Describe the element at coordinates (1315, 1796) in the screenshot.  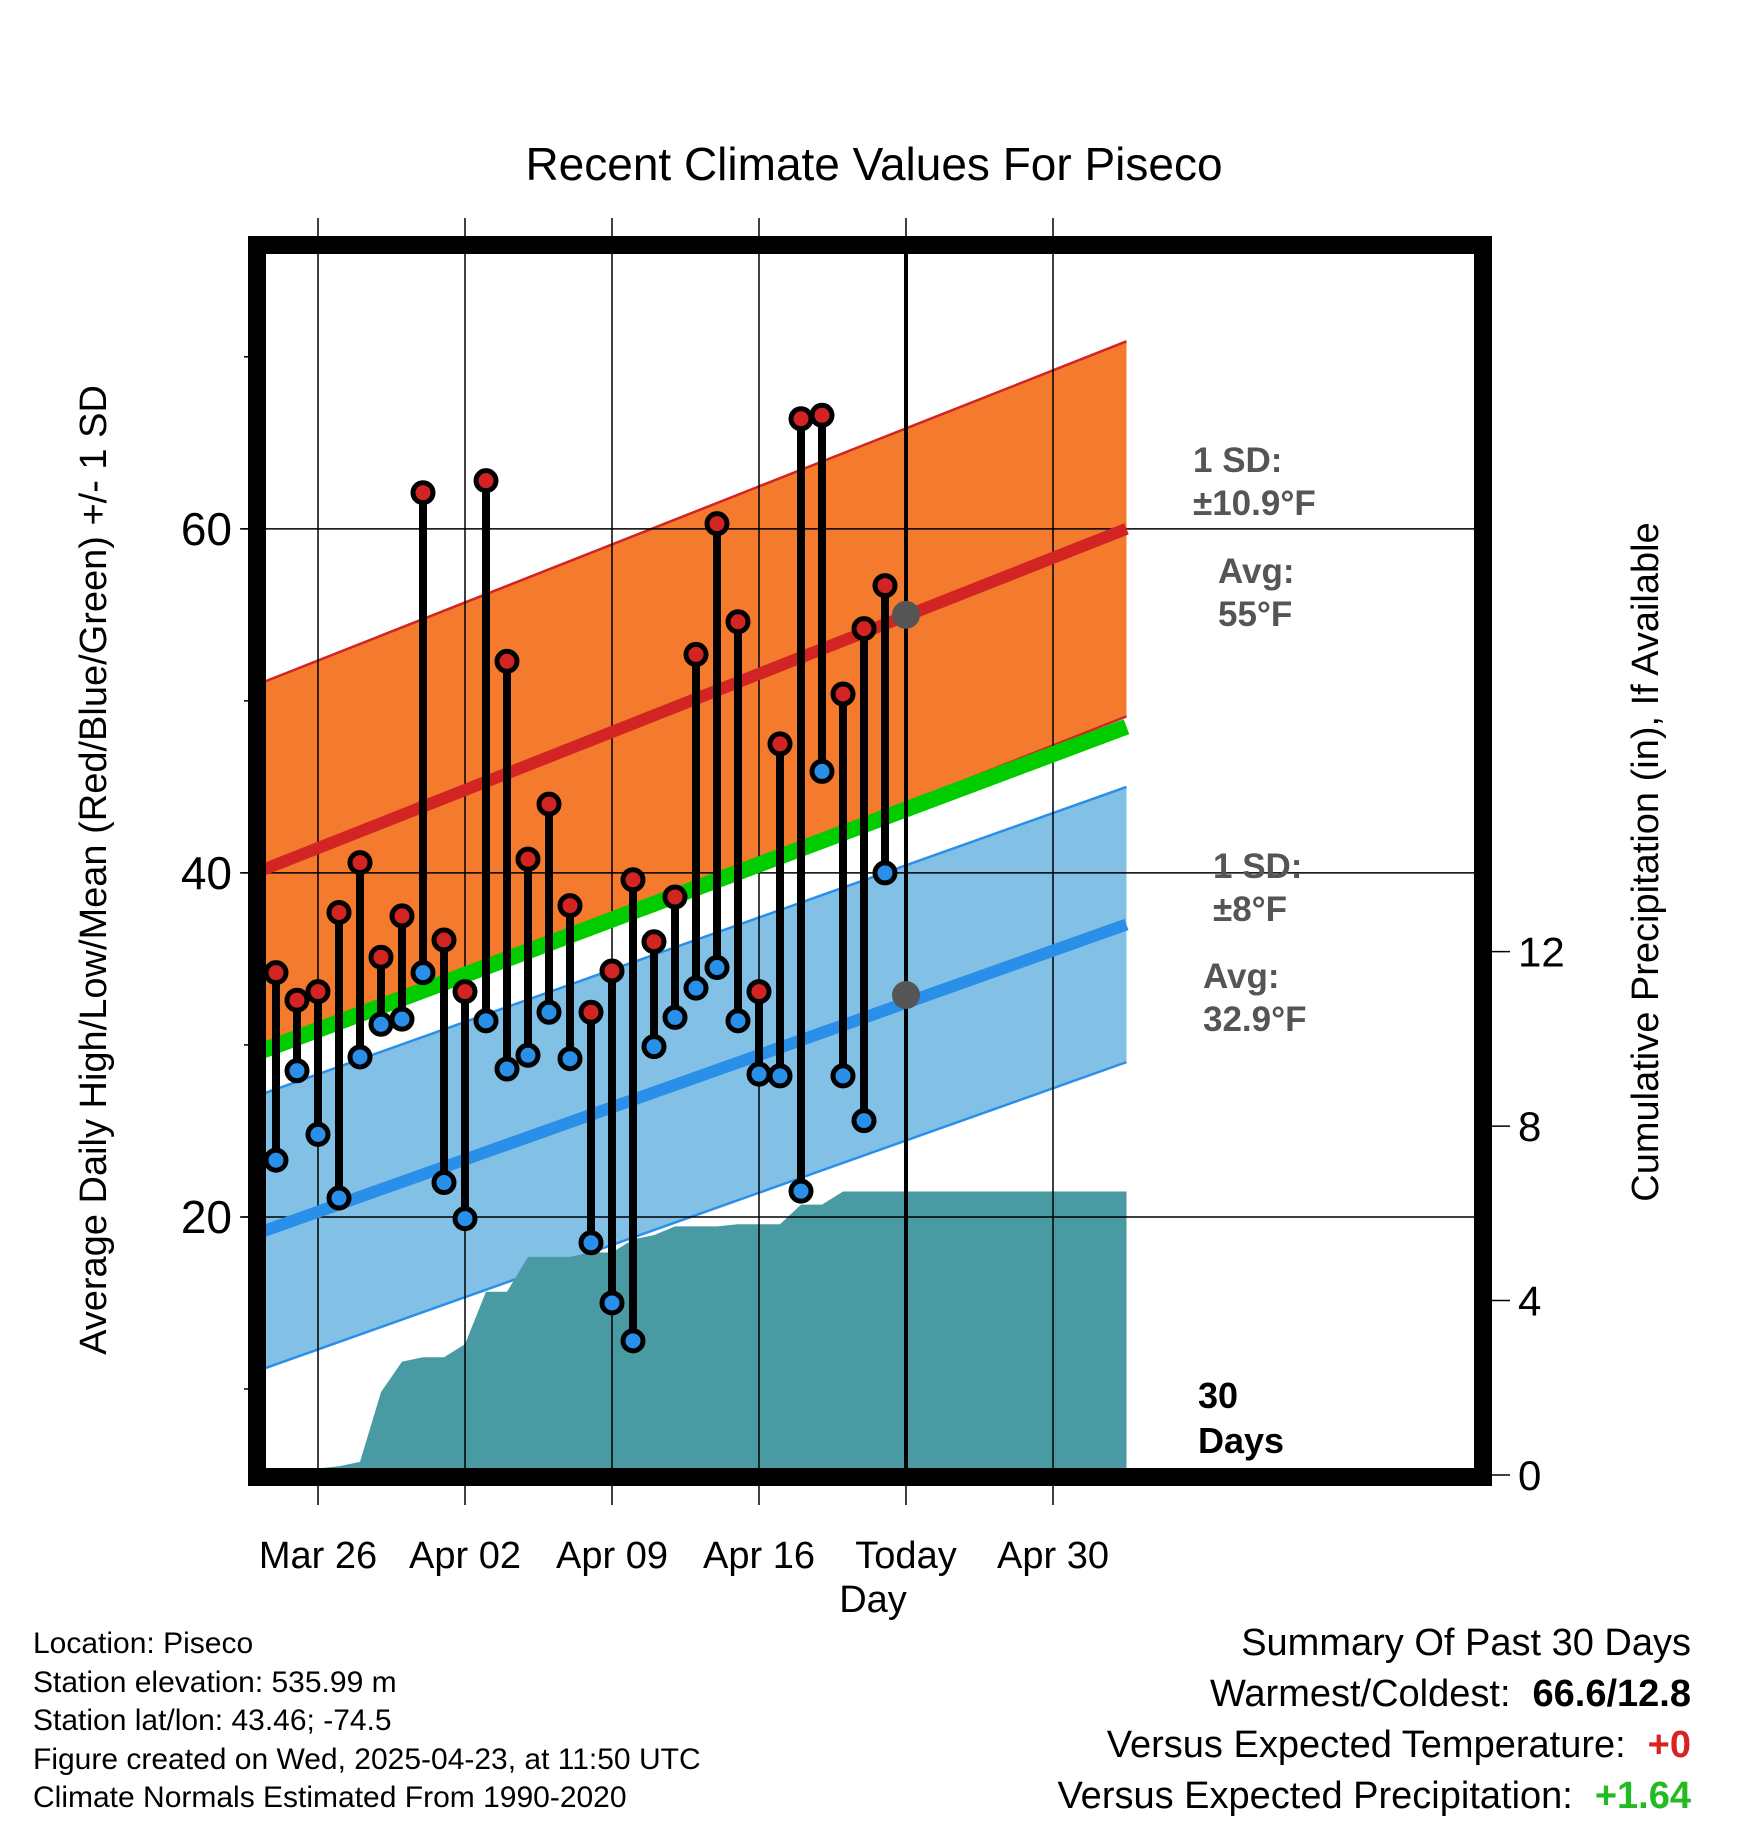
I see `precip-vs-expected-label: Versus Expected Precipitation:` at that location.